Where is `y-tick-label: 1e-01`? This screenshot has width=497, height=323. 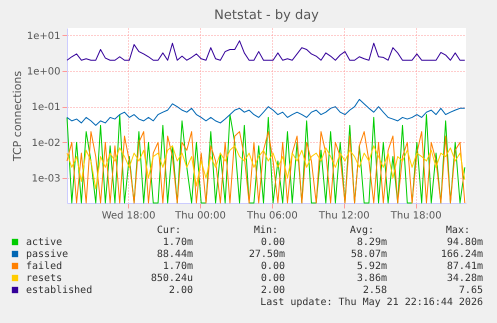 y-tick-label: 1e-01 is located at coordinates (46, 108).